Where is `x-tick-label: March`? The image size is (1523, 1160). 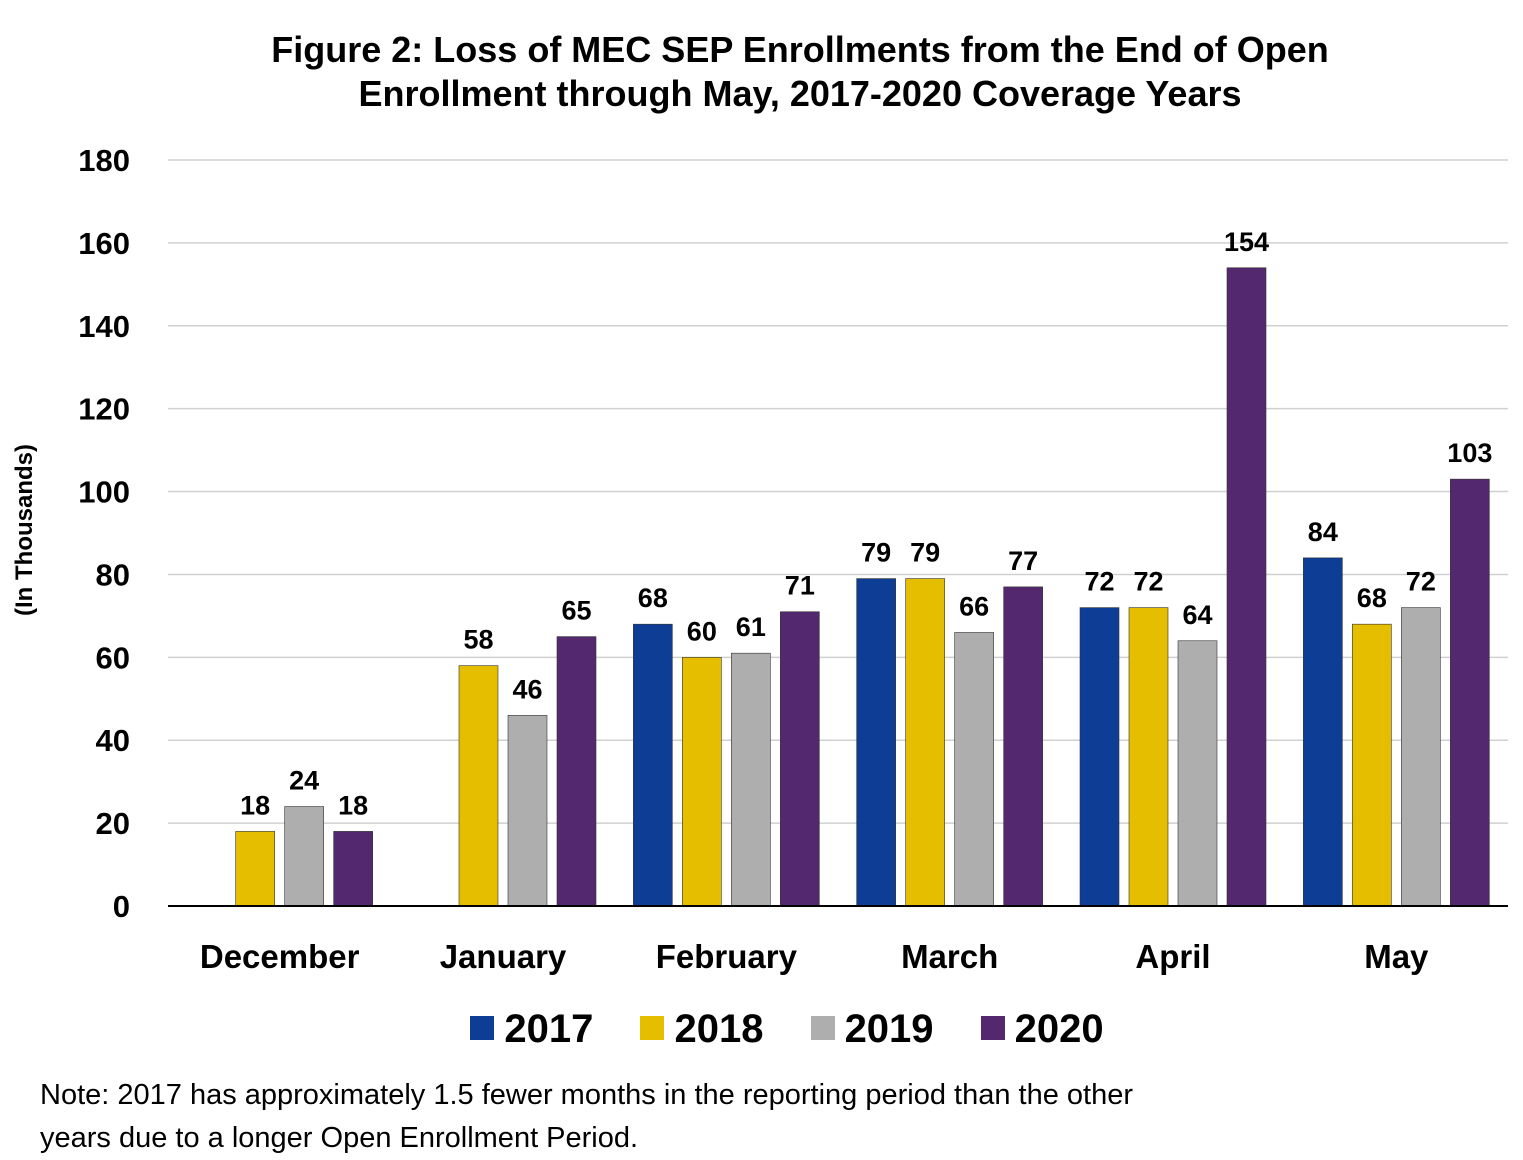 x-tick-label: March is located at coordinates (949, 956).